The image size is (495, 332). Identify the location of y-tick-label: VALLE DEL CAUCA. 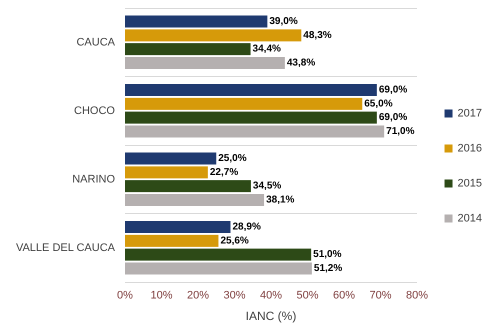
(66, 248).